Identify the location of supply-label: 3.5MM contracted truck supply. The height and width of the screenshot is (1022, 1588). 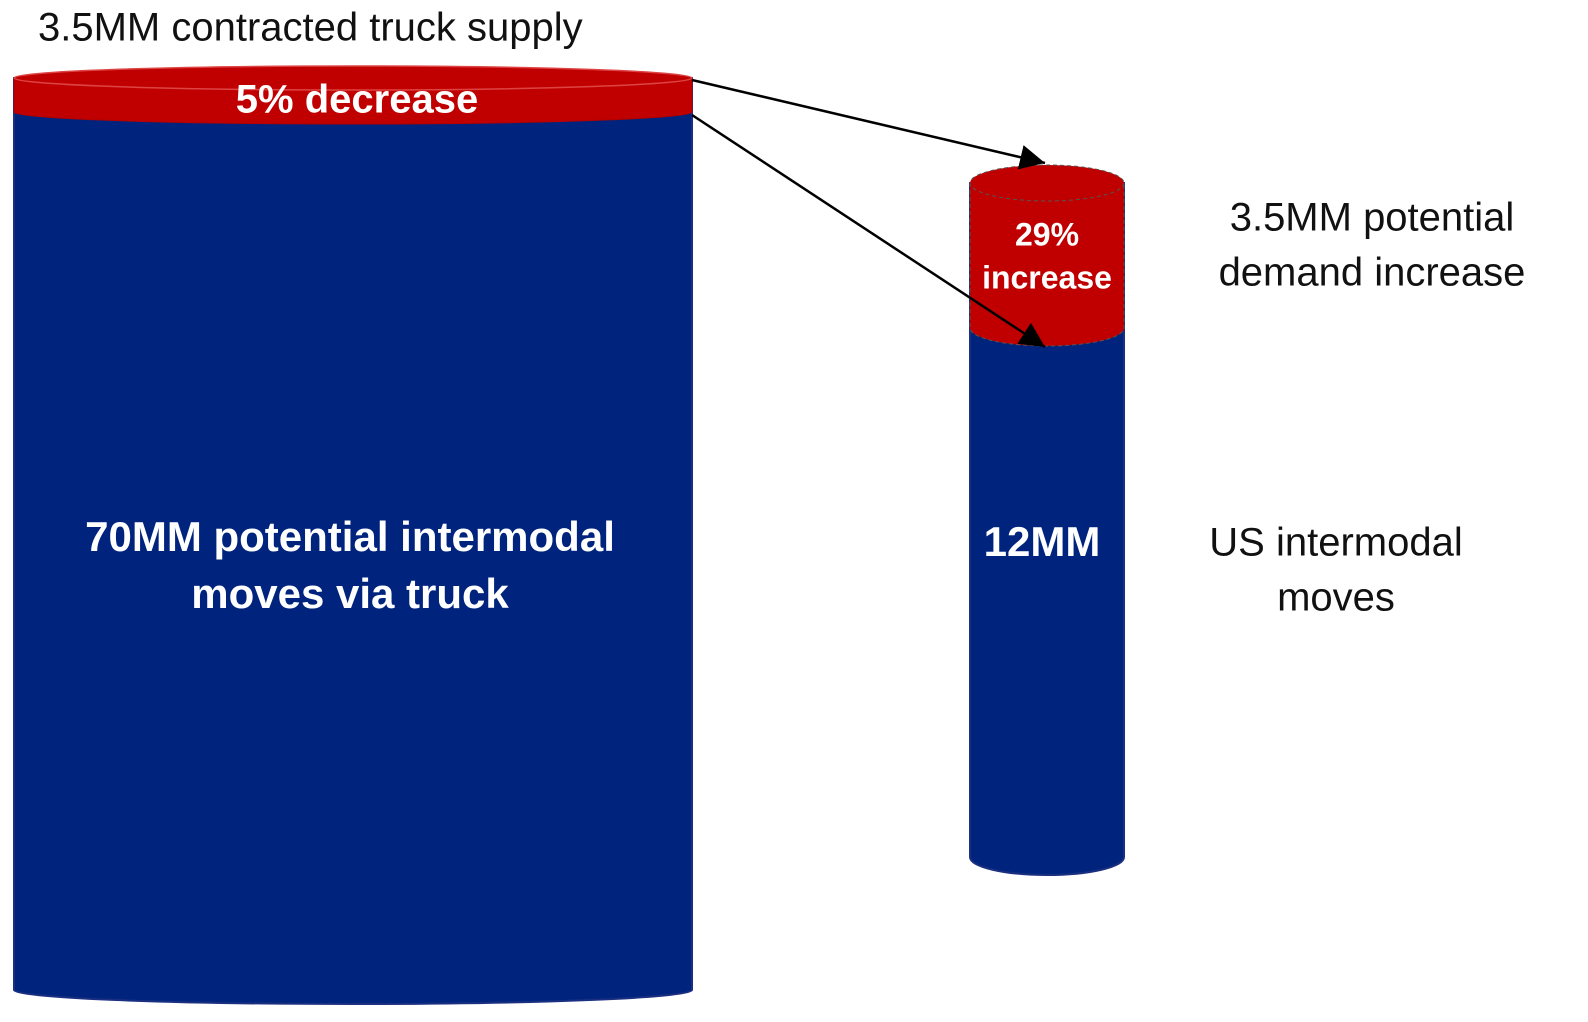
(310, 28).